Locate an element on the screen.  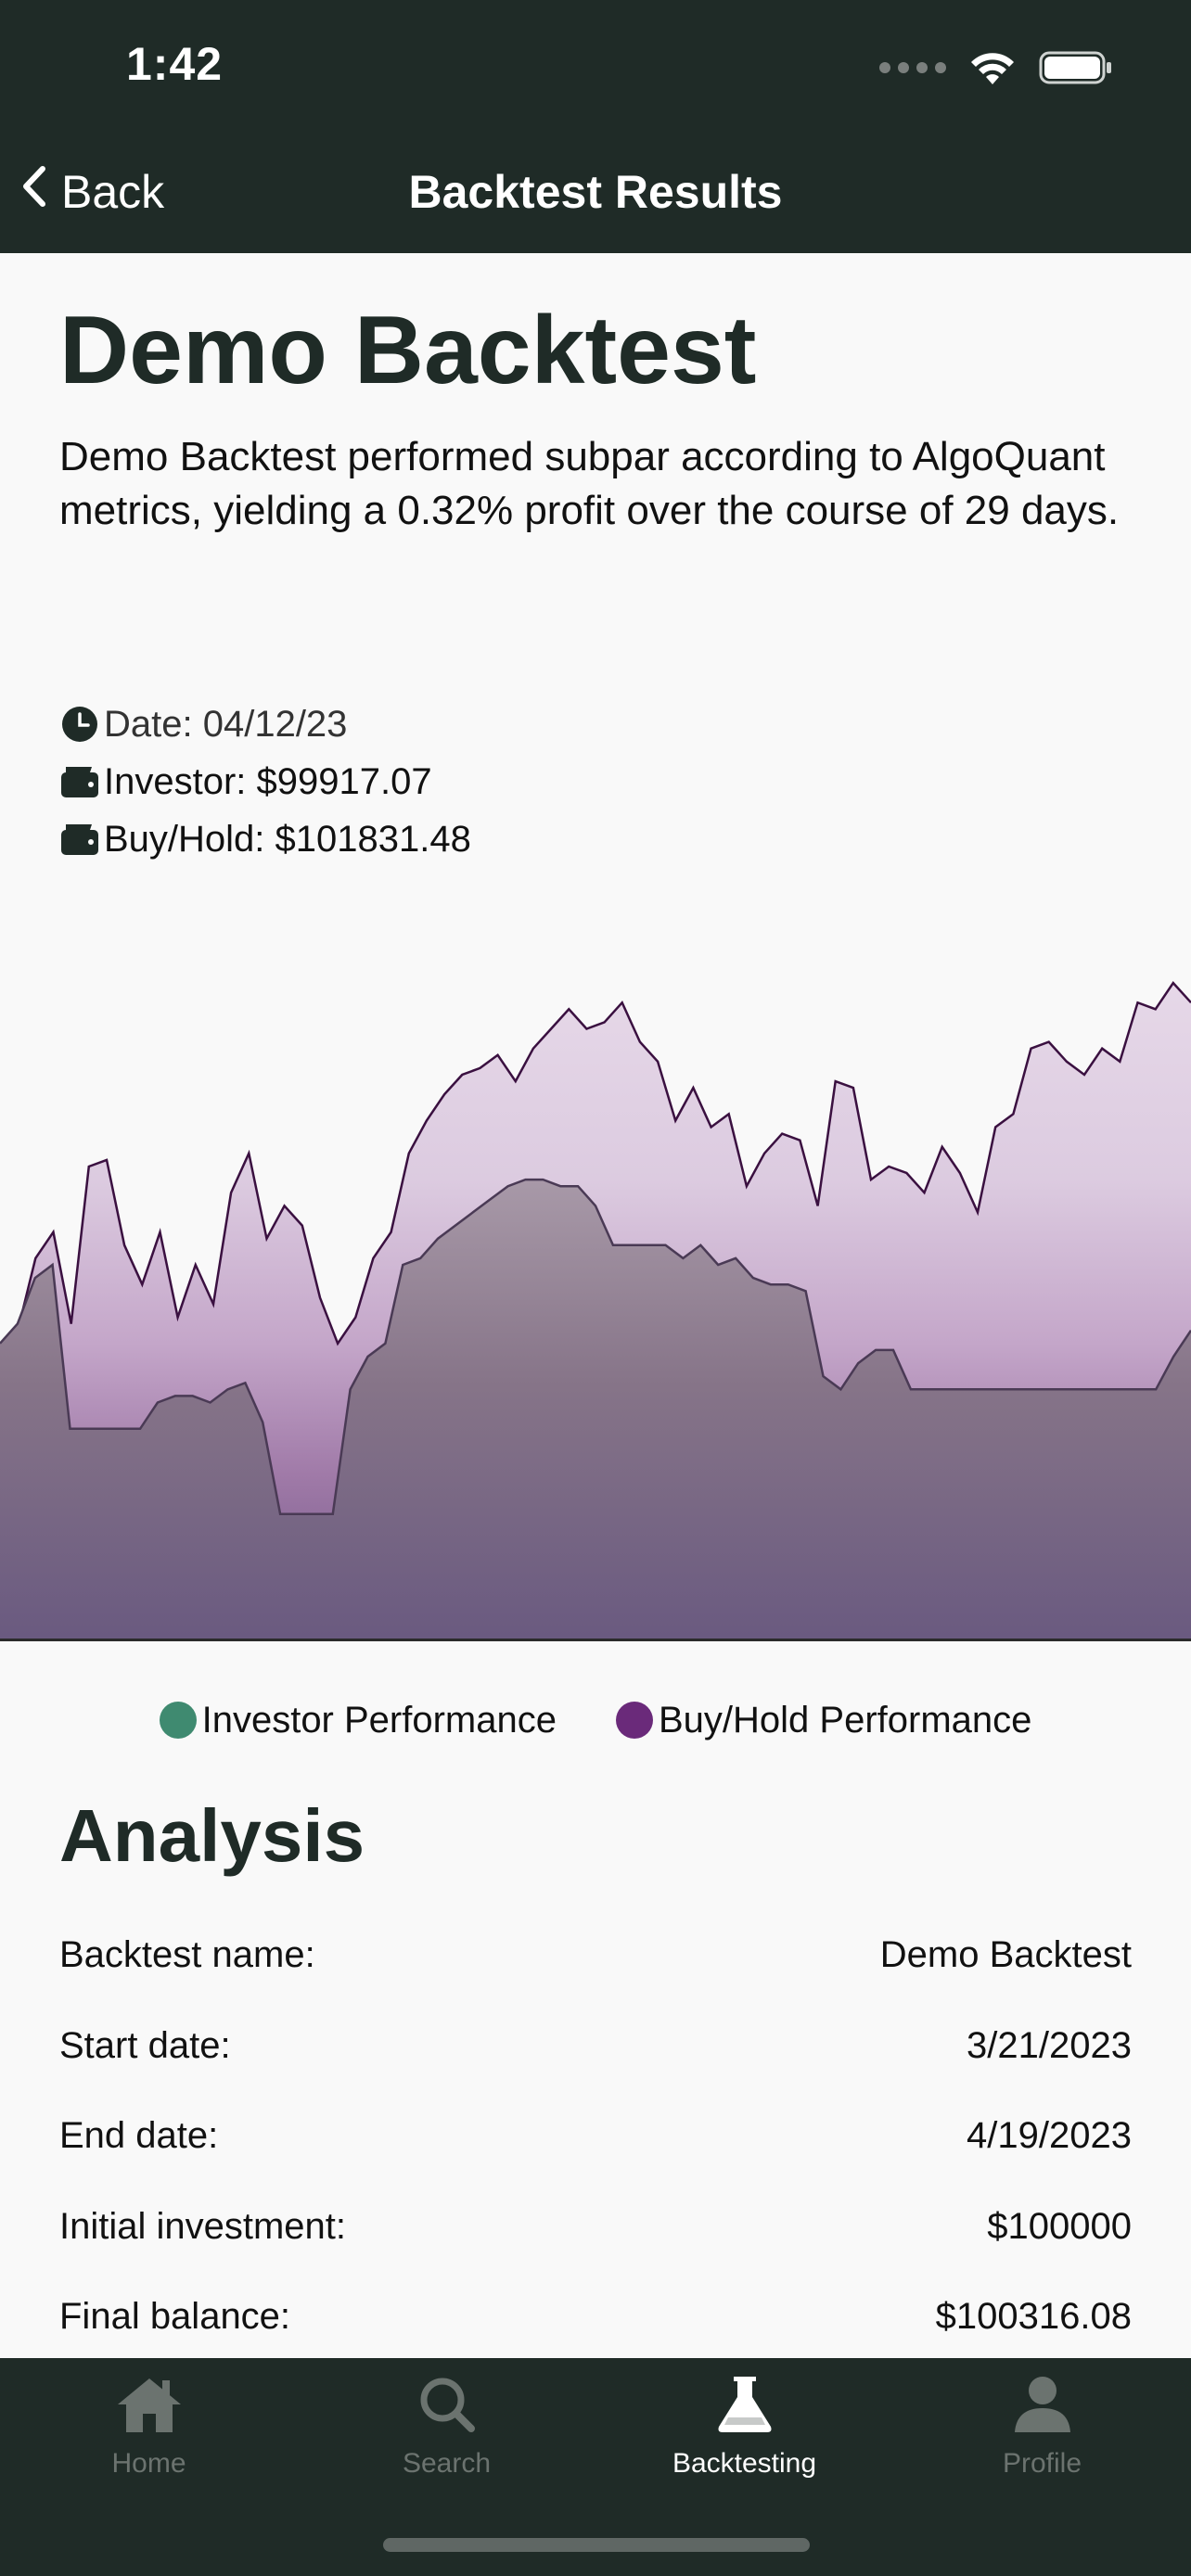
analysis-label: Backtest name: is located at coordinates (187, 1955).